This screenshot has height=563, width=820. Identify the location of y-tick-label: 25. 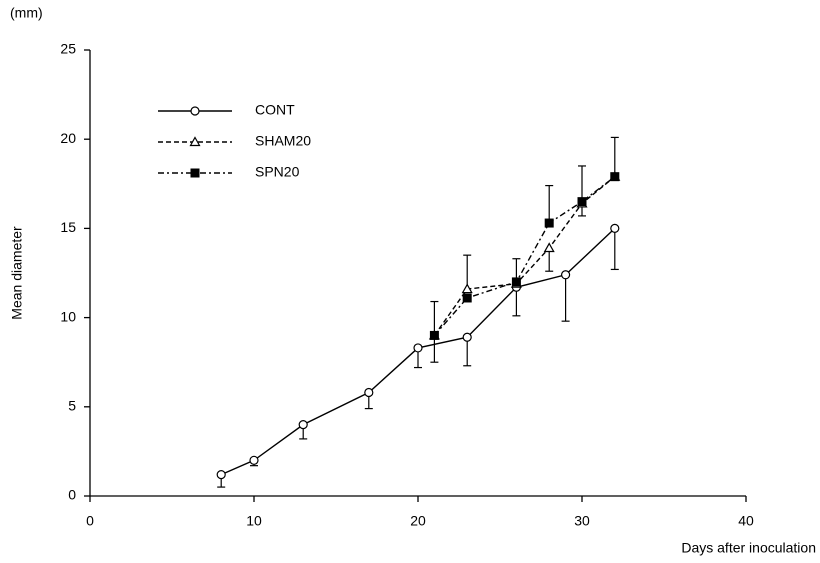
(68, 49).